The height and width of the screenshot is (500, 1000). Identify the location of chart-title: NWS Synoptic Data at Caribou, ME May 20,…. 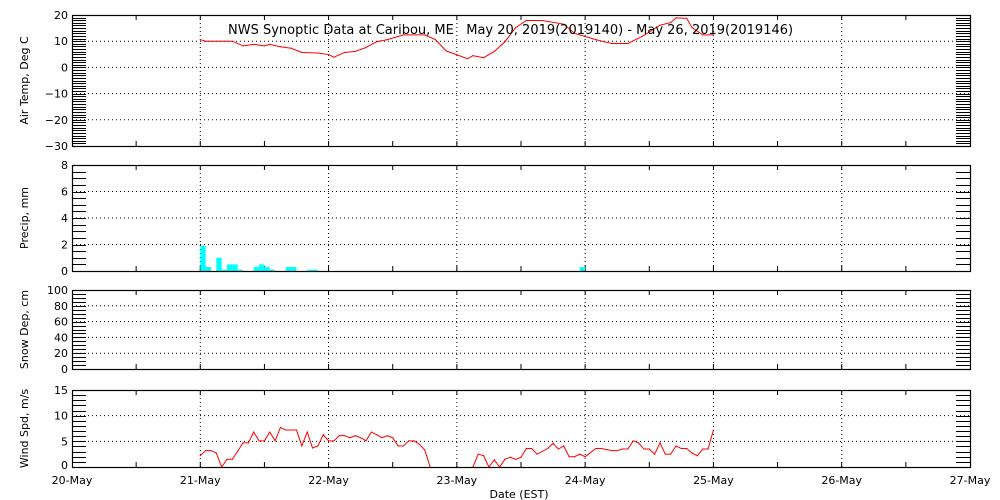
(510, 30).